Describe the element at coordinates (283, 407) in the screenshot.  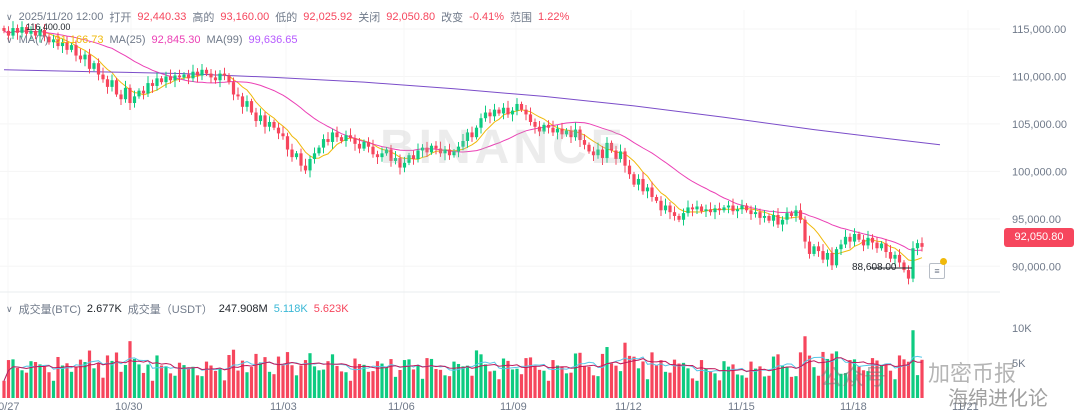
I see `time-tick-label: 11/03` at that location.